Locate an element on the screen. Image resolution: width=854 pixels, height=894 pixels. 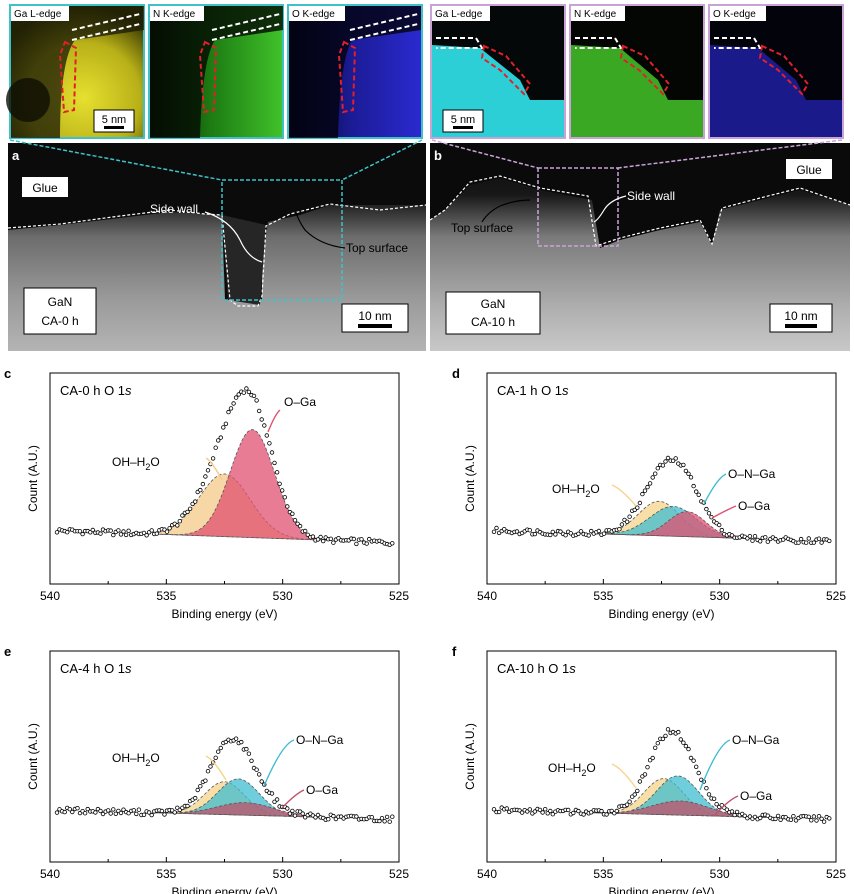
chart-title: CA-1 h O 1s is located at coordinates (533, 390).